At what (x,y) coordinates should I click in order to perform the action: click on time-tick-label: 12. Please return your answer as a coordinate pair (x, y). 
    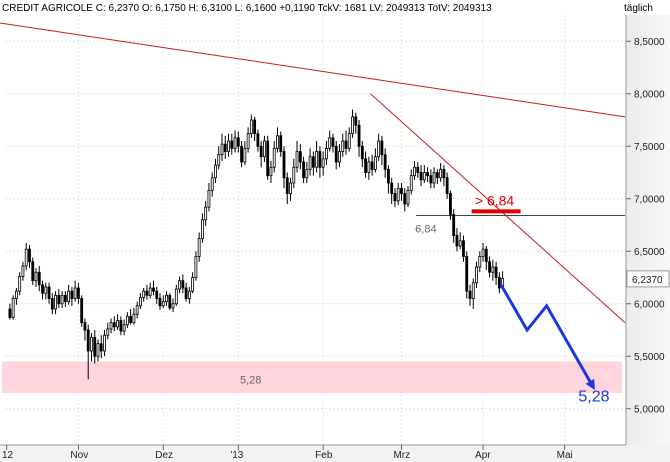
    Looking at the image, I should click on (8, 455).